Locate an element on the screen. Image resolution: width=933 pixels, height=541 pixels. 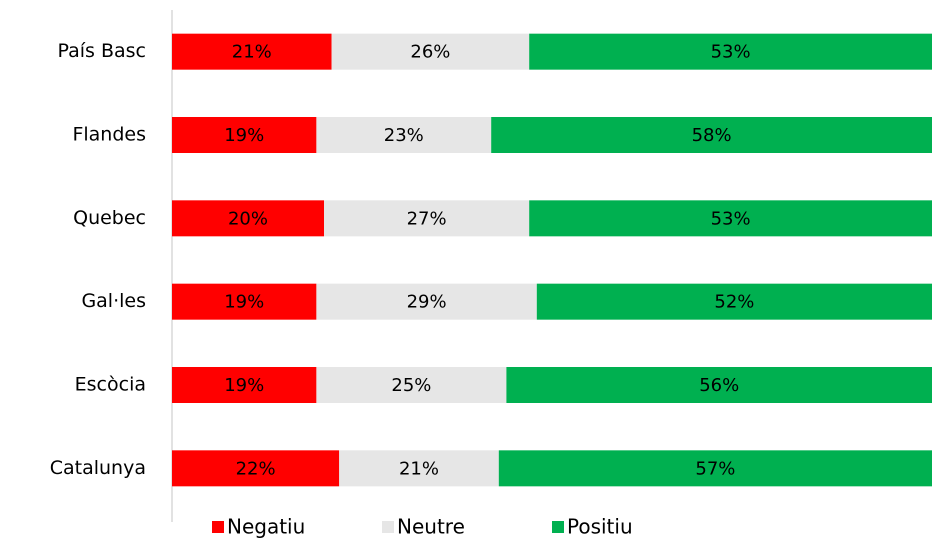
value-label: 52% is located at coordinates (734, 302).